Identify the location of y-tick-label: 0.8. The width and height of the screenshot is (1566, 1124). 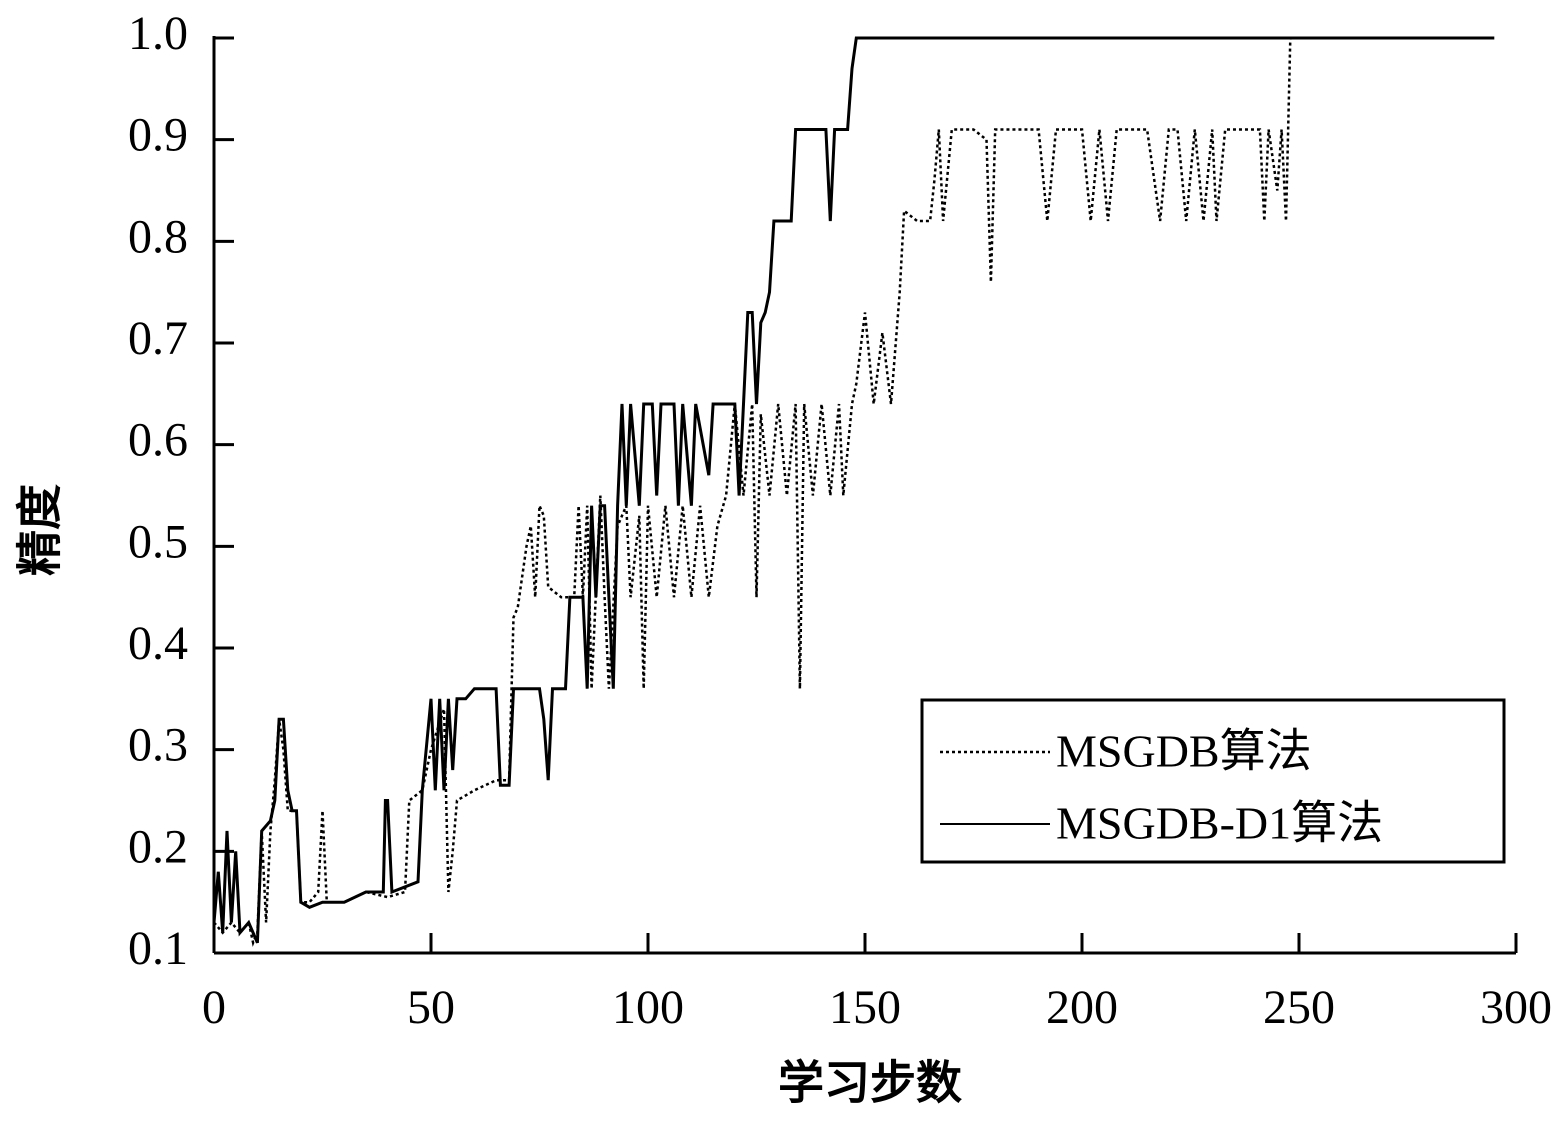
(158, 236).